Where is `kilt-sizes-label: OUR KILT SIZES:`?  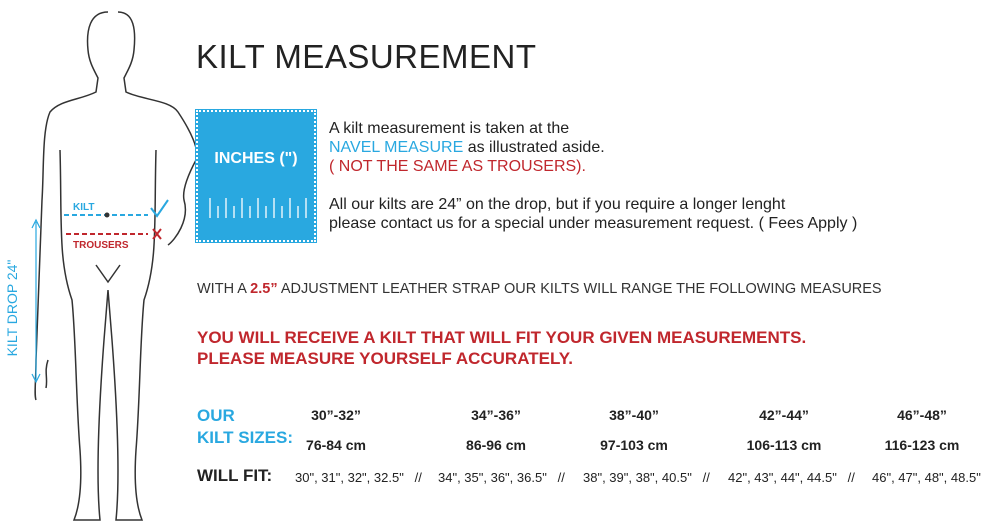
kilt-sizes-label: OUR KILT SIZES: is located at coordinates (245, 427).